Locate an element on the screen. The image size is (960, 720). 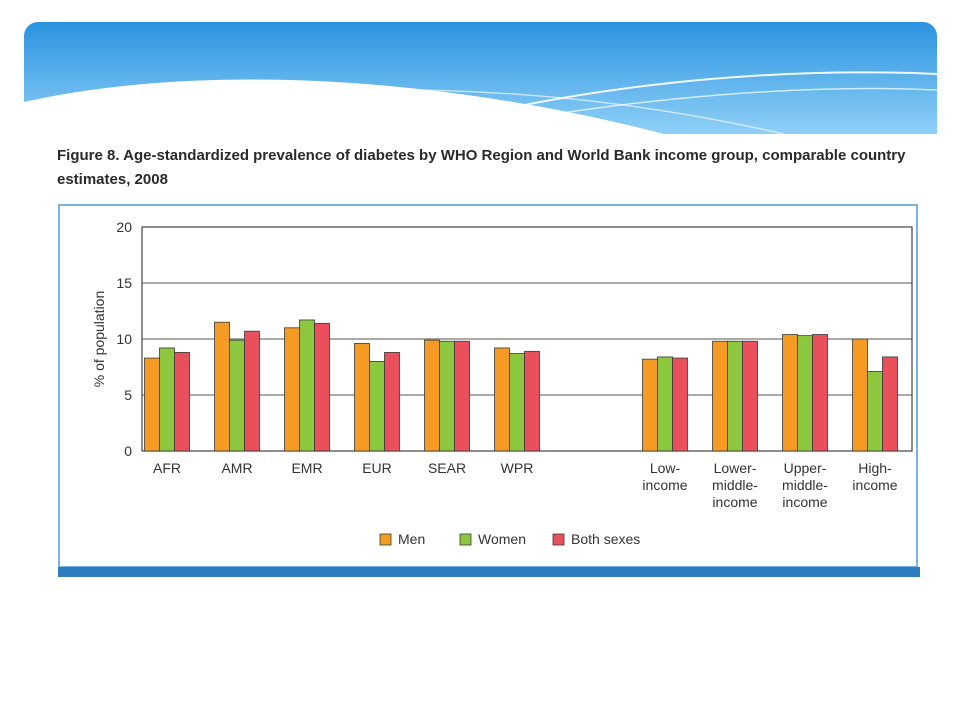
header-banner is located at coordinates (480, 78).